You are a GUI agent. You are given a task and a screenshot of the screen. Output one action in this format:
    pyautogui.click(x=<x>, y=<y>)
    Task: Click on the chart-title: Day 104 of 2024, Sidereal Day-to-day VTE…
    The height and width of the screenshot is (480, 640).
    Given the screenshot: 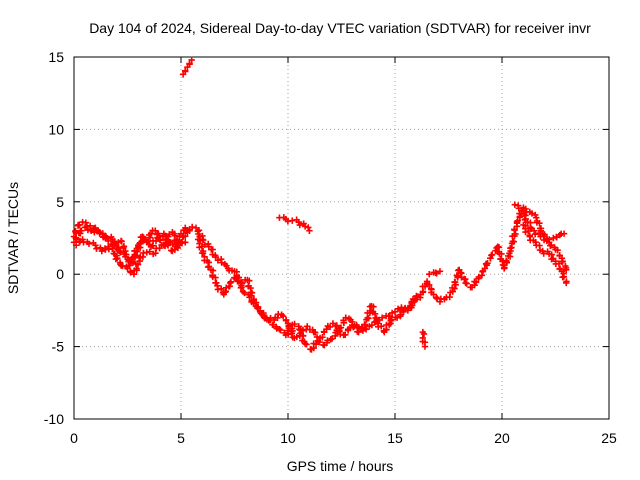 What is the action you would take?
    pyautogui.click(x=340, y=28)
    